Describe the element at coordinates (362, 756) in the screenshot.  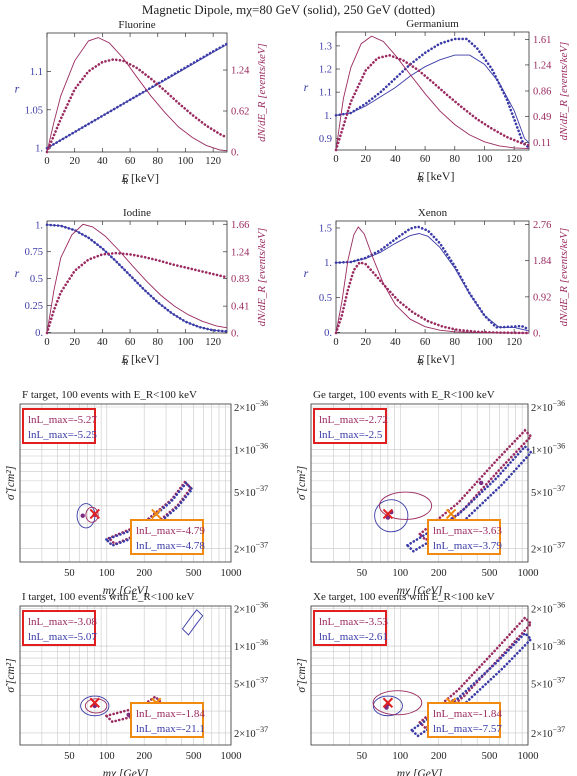
I see `x-tick-label: 50` at that location.